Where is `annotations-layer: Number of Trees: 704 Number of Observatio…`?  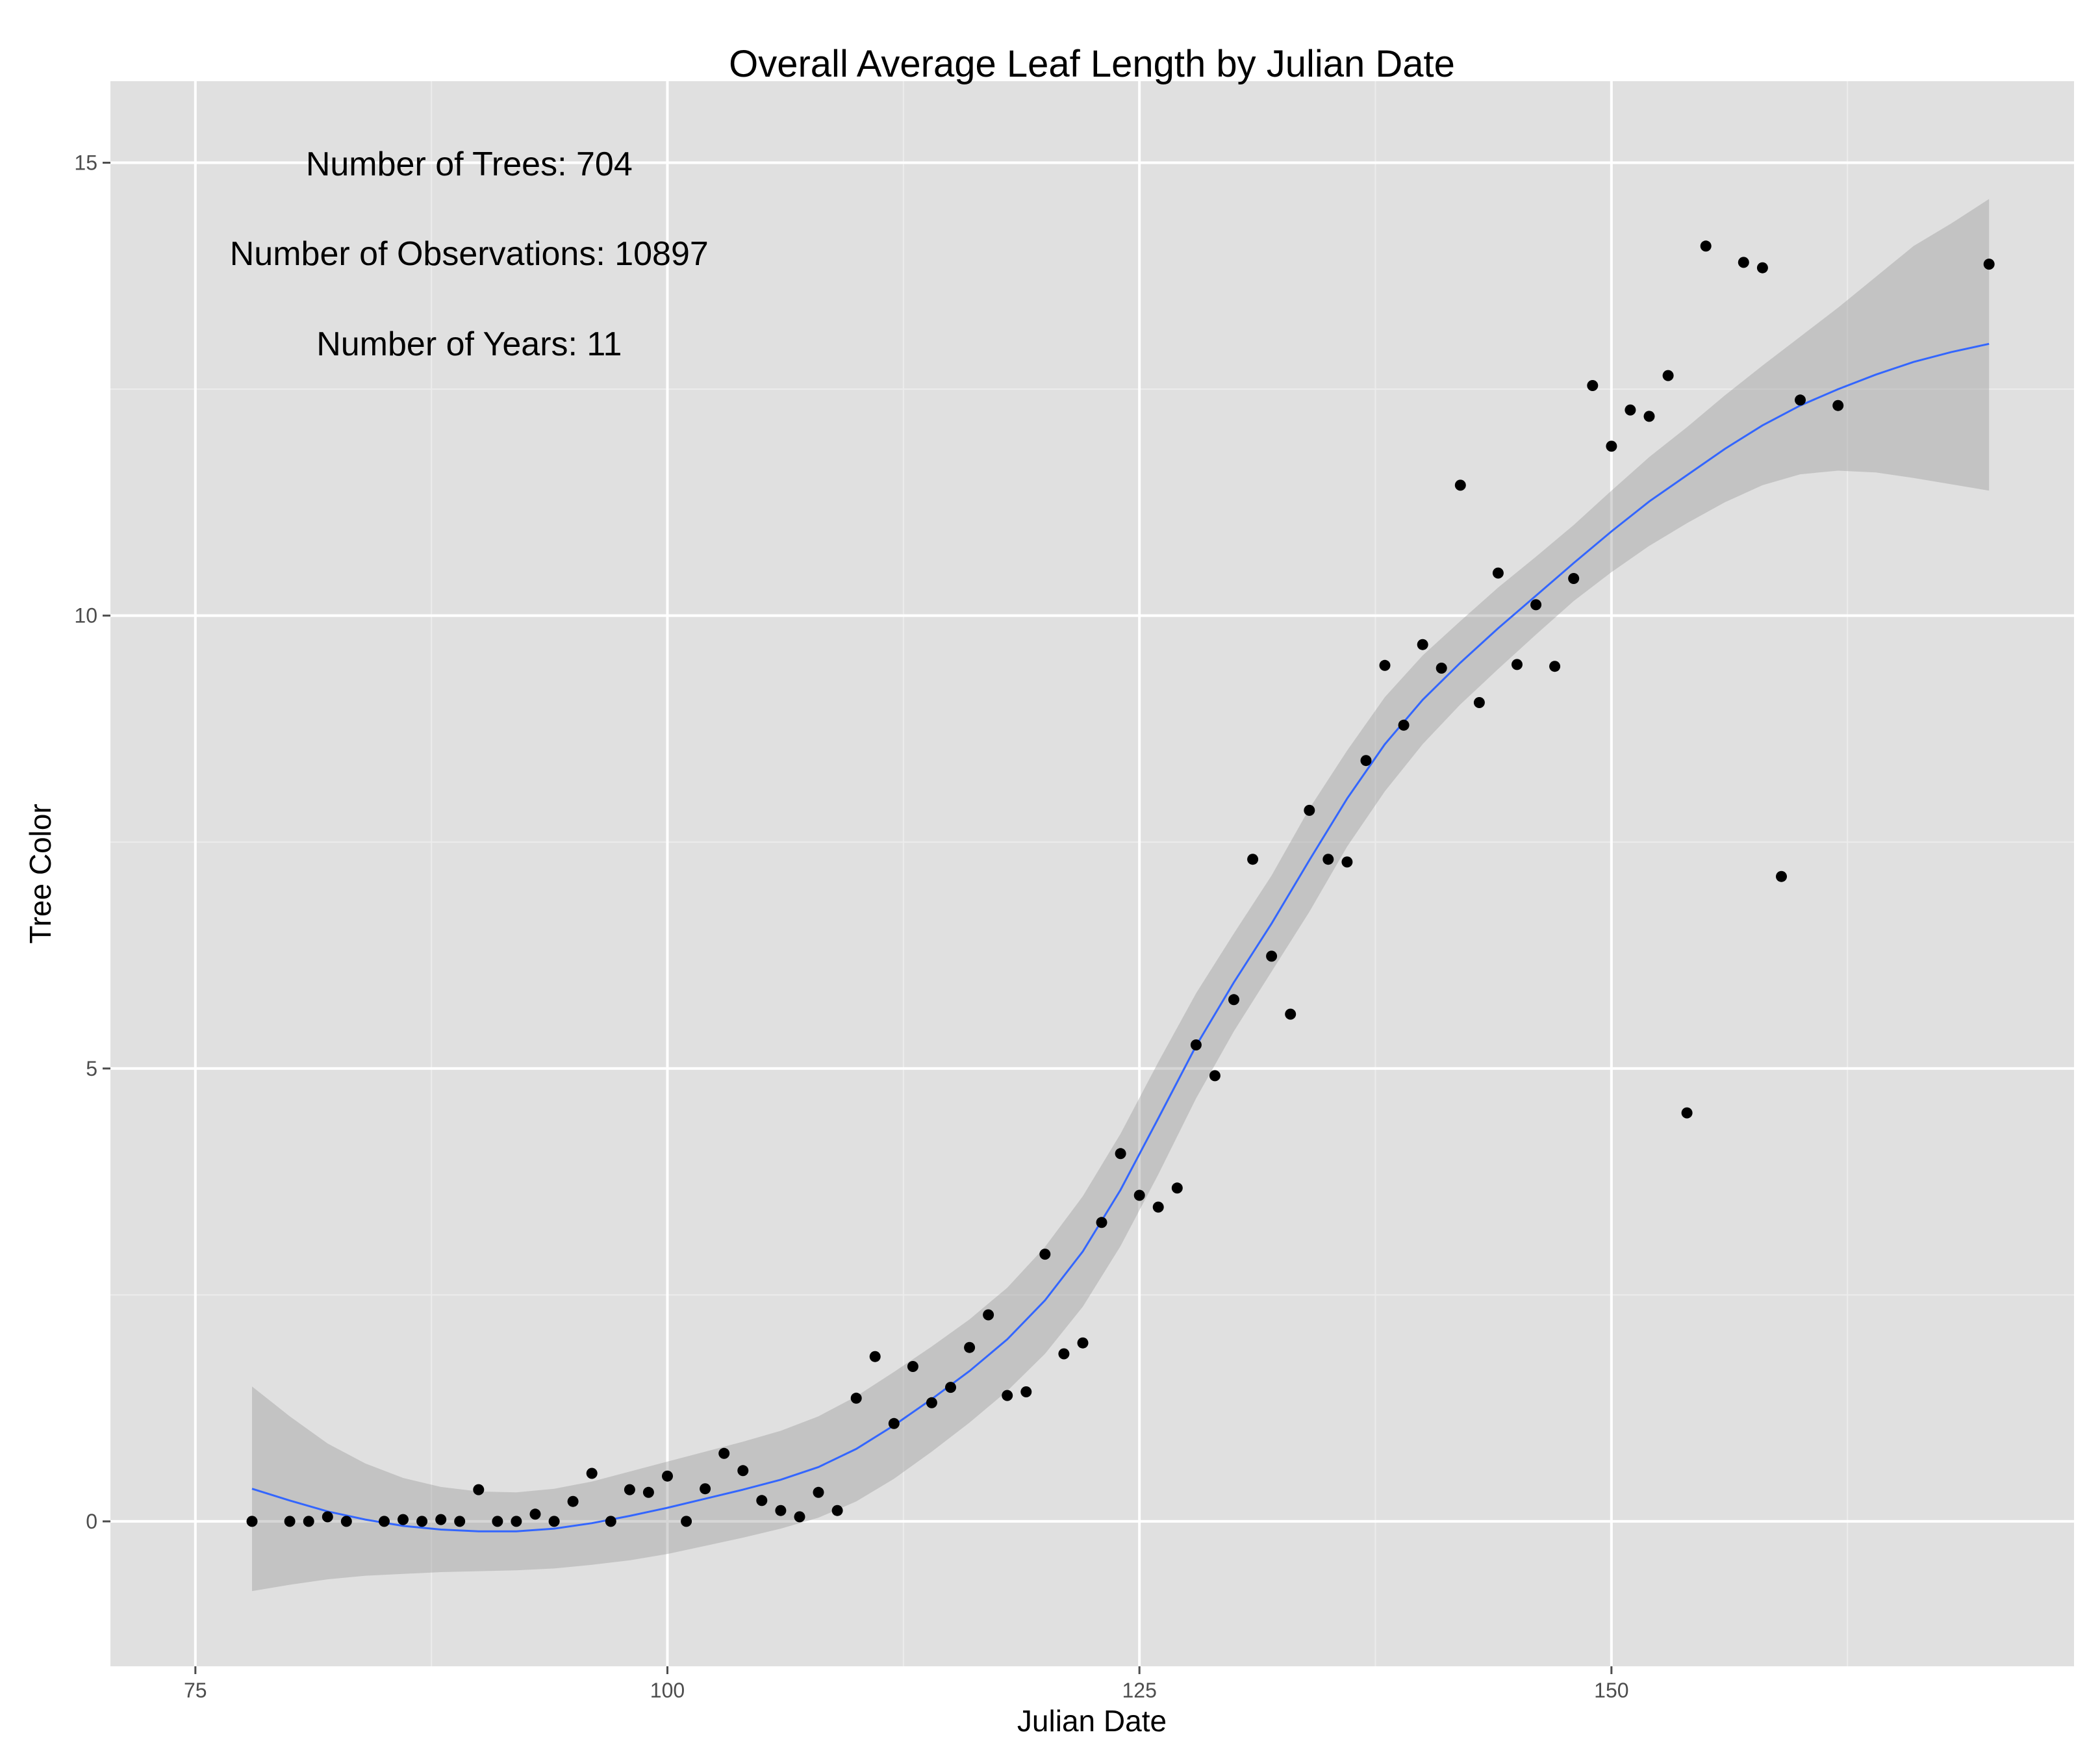 annotations-layer: Number of Trees: 704 Number of Observatio… is located at coordinates (469, 254).